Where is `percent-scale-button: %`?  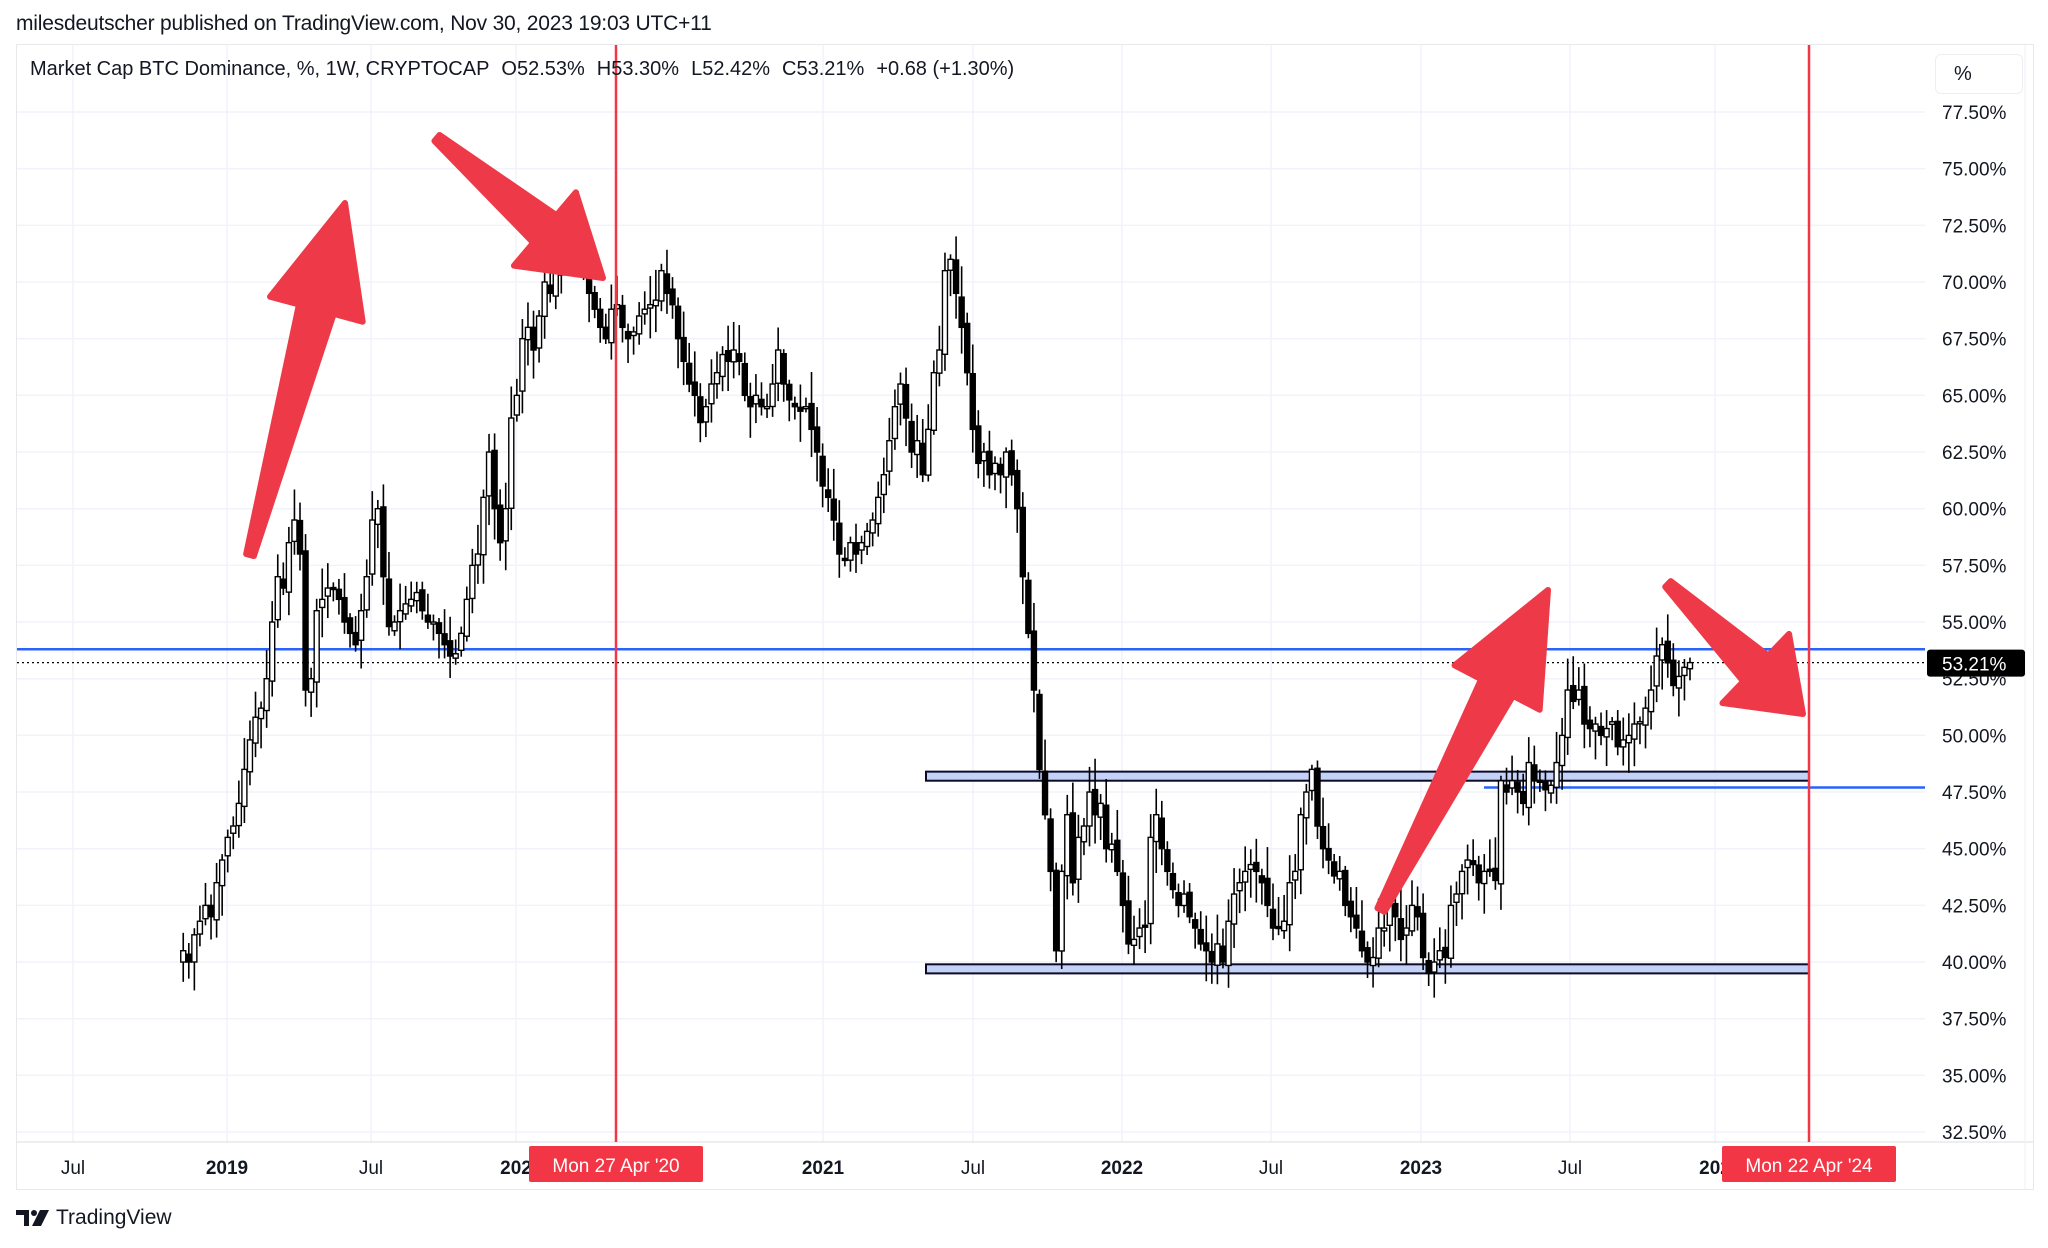 percent-scale-button: % is located at coordinates (1979, 74).